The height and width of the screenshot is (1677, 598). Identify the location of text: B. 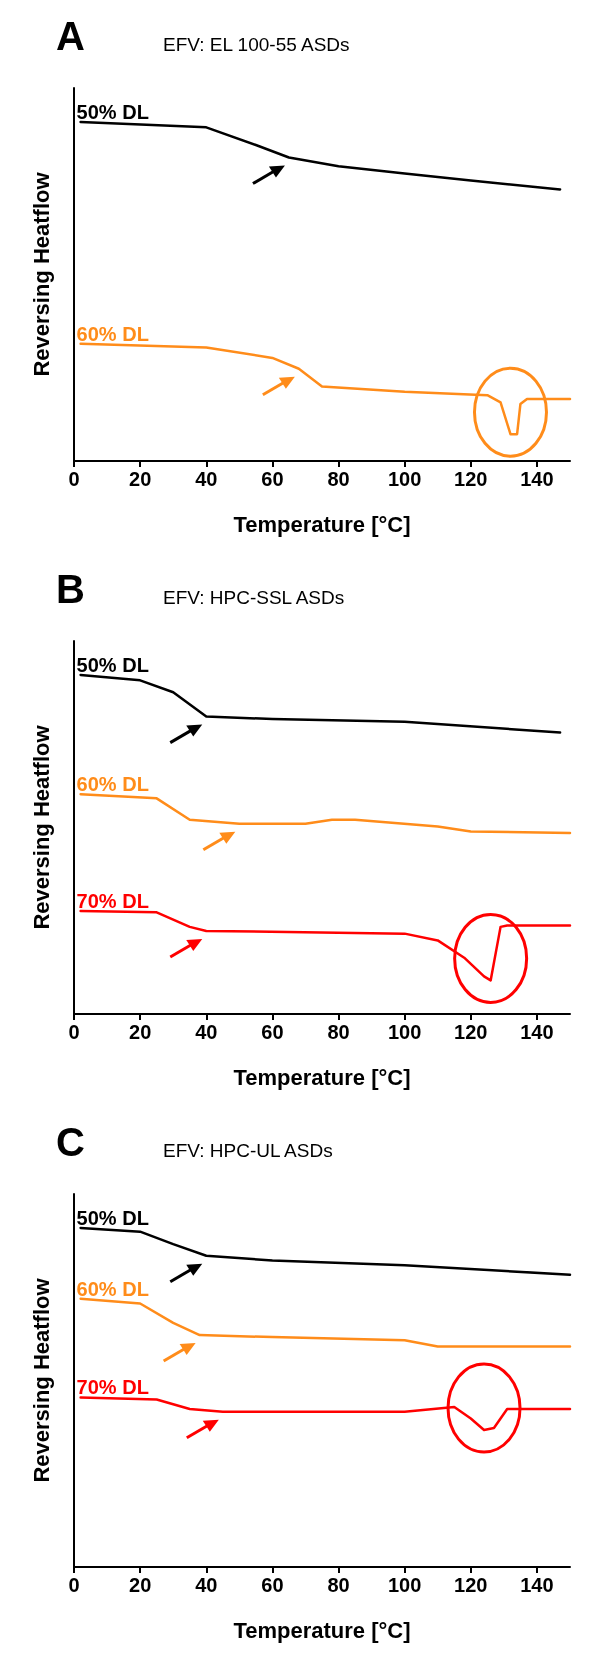
(70, 589).